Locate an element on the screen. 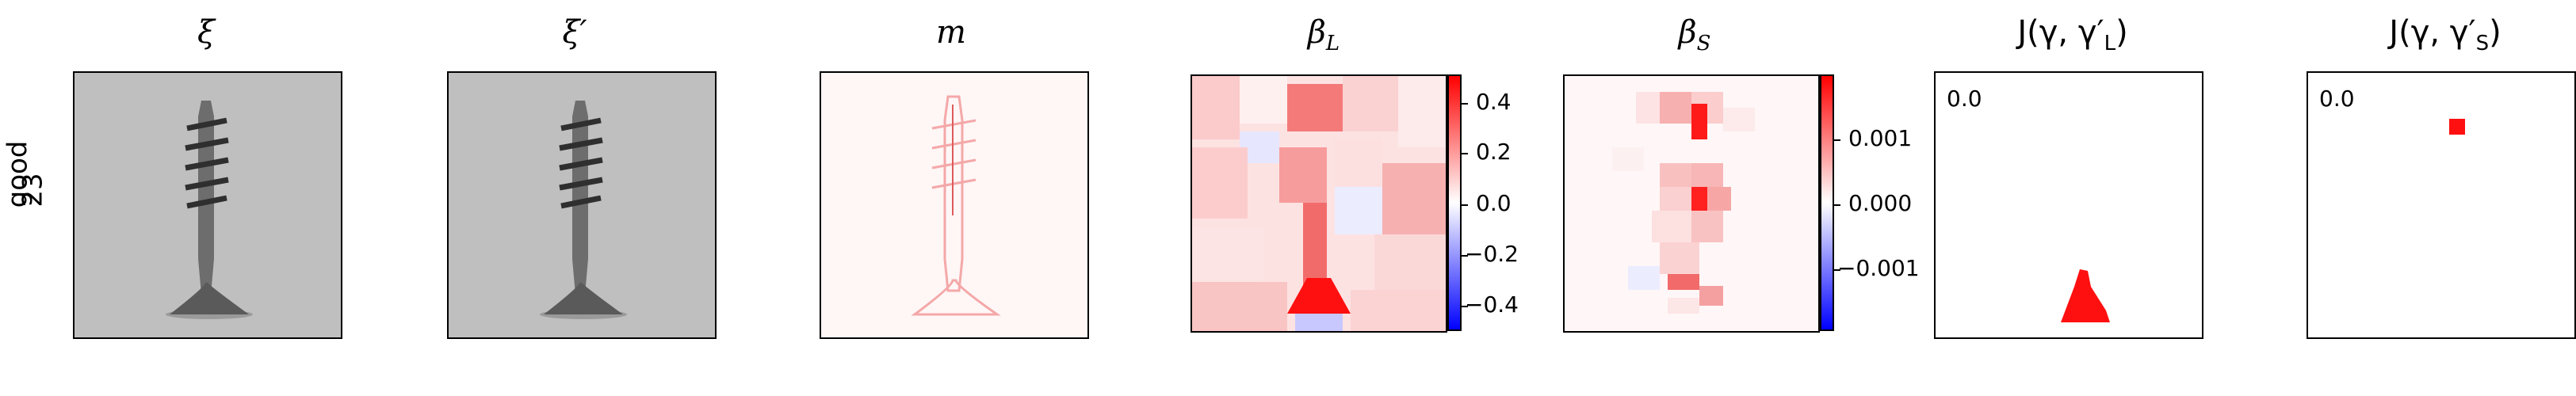  panel-title-beta-l: βL is located at coordinates (1323, 34).